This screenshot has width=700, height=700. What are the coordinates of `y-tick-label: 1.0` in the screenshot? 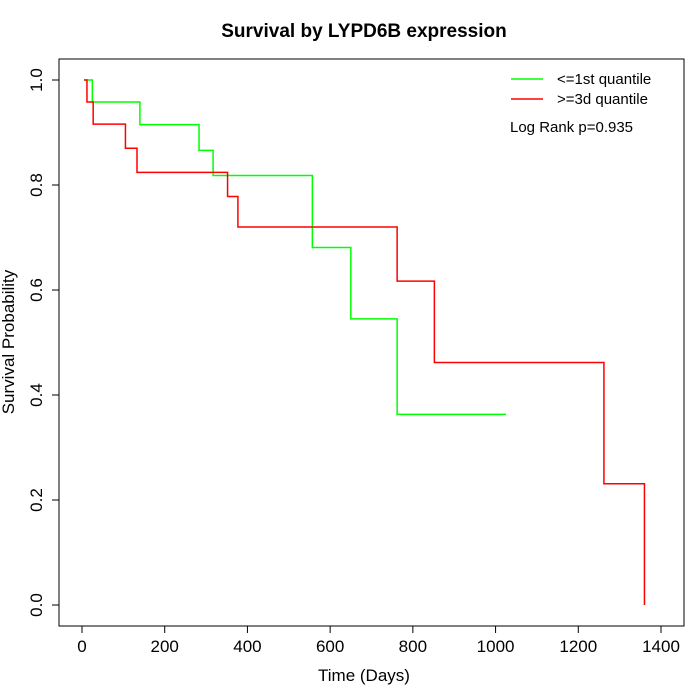 It's located at (36, 80).